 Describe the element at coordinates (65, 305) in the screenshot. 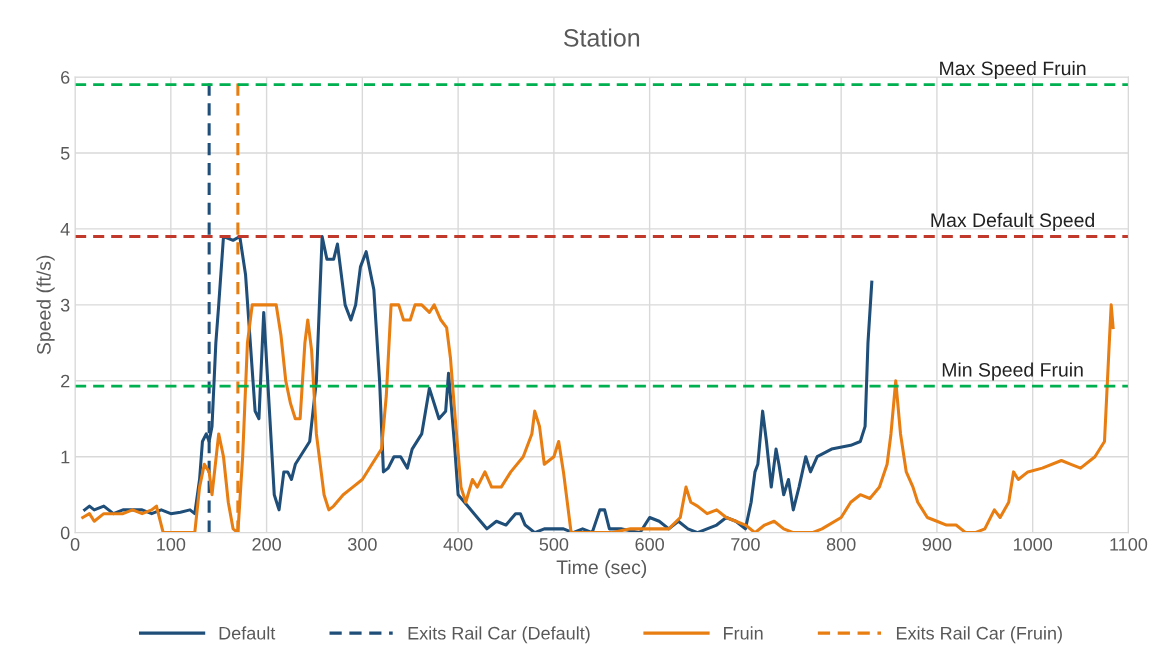

I see `y-tick-label: 3` at that location.